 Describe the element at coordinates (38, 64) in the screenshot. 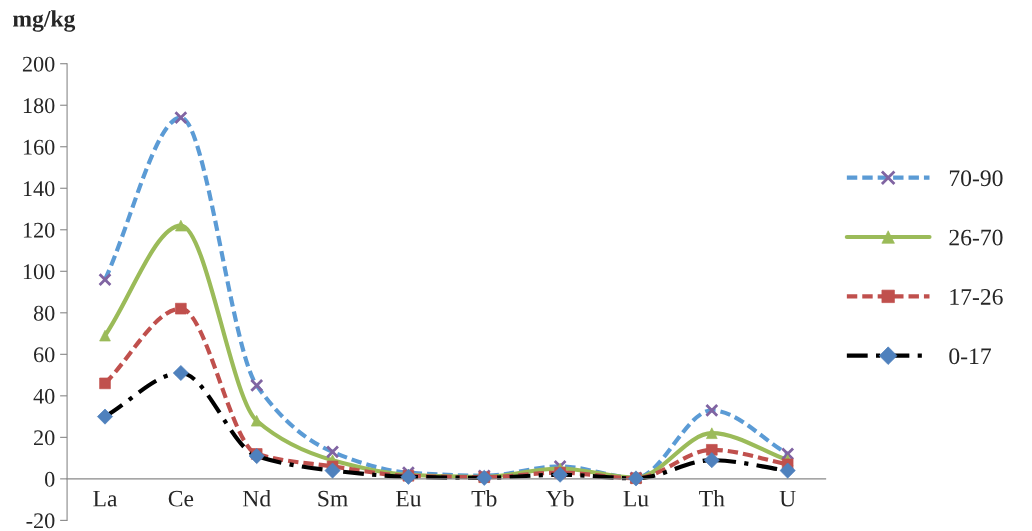

I see `y-tick-label: 200` at that location.